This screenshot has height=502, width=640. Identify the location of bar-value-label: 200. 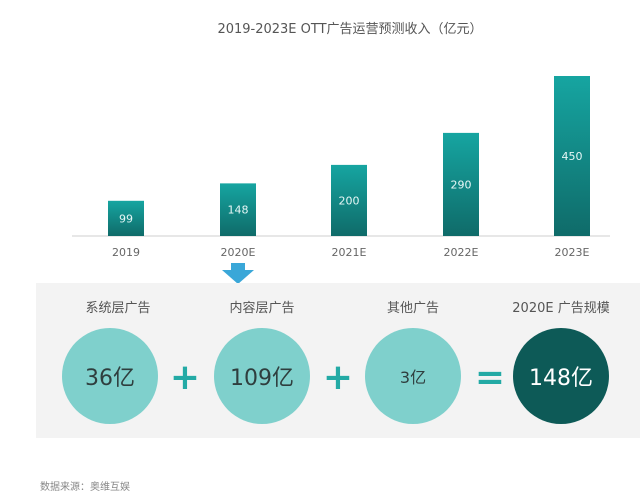
(349, 200).